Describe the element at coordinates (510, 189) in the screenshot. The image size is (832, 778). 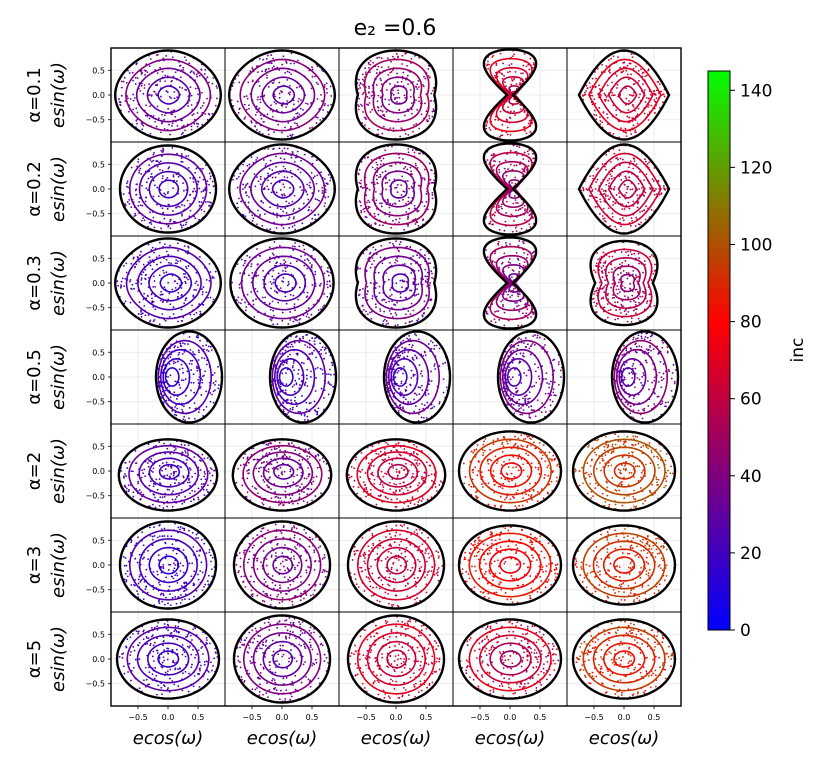
I see `boundary-curve` at that location.